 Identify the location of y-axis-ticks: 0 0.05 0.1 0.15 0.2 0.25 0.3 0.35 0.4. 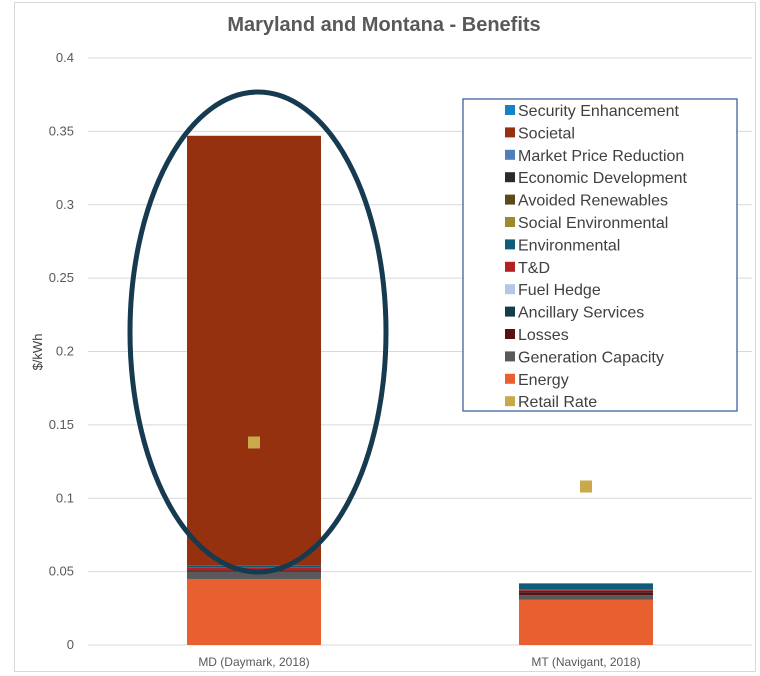
(61, 351).